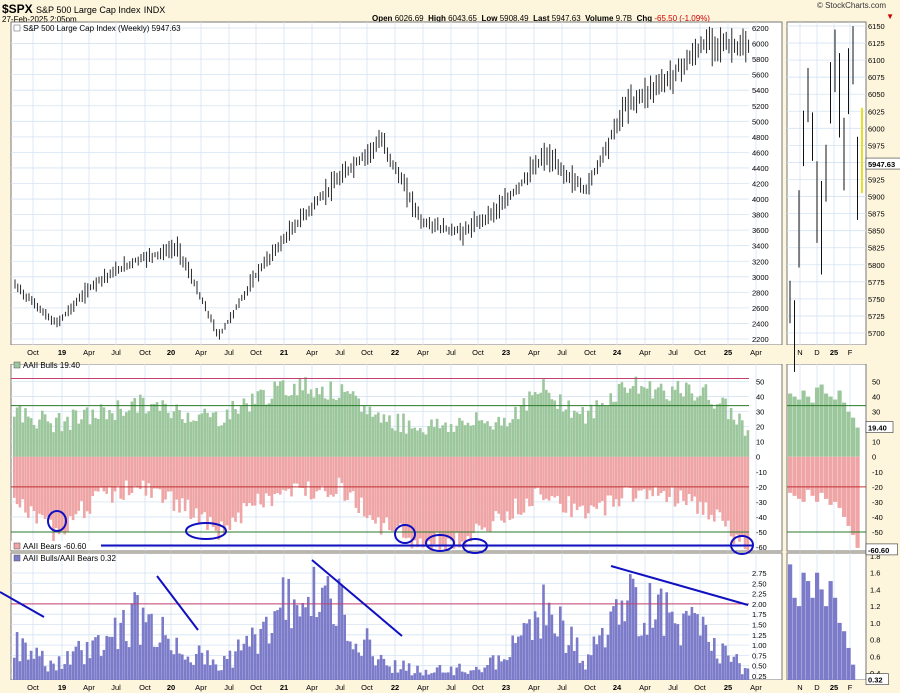 This screenshot has height=693, width=900. What do you see at coordinates (405, 534) in the screenshot?
I see `extreme-circle` at bounding box center [405, 534].